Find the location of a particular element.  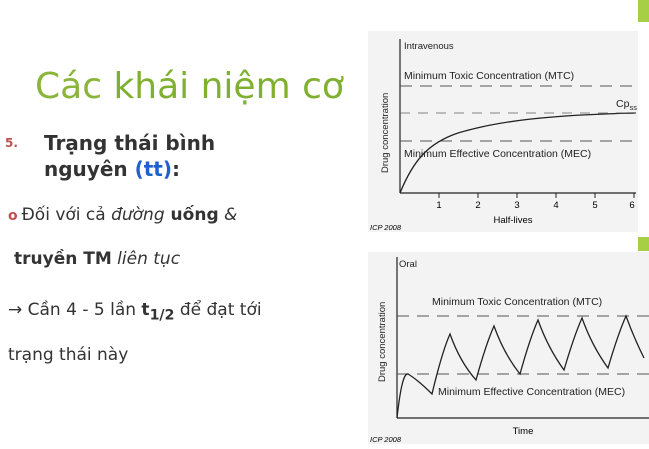

oral-curve is located at coordinates (520, 366).